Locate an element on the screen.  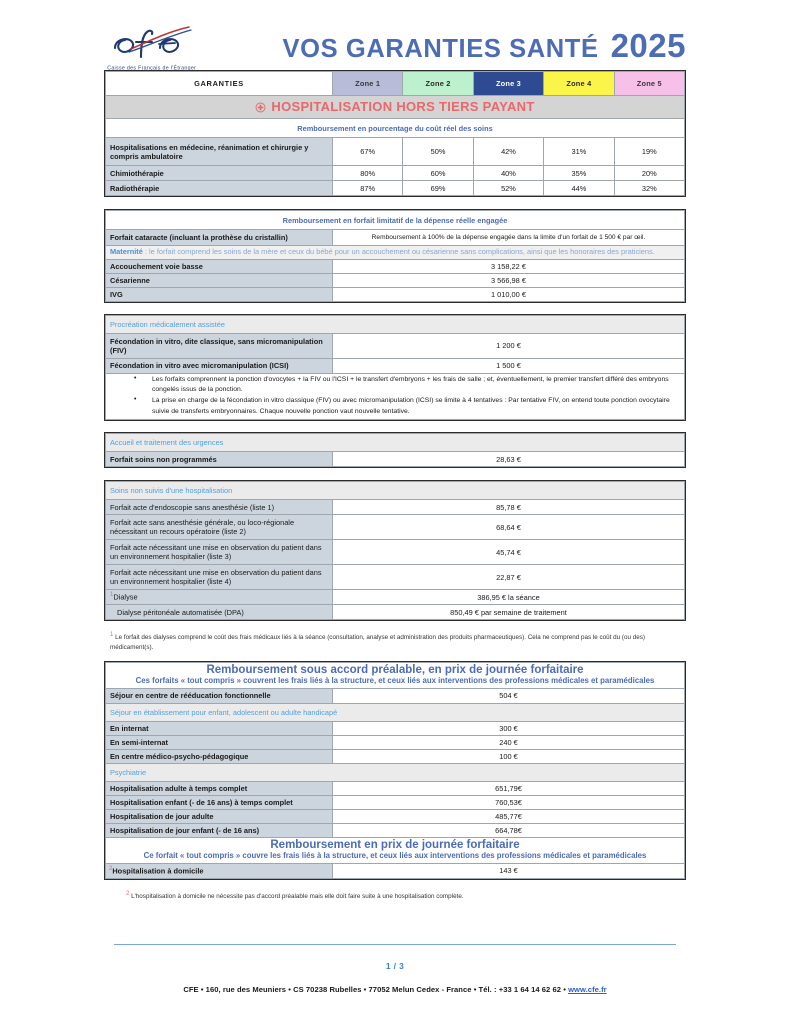
row-label: En centre médico-psycho-pédagogique is located at coordinates (219, 756).